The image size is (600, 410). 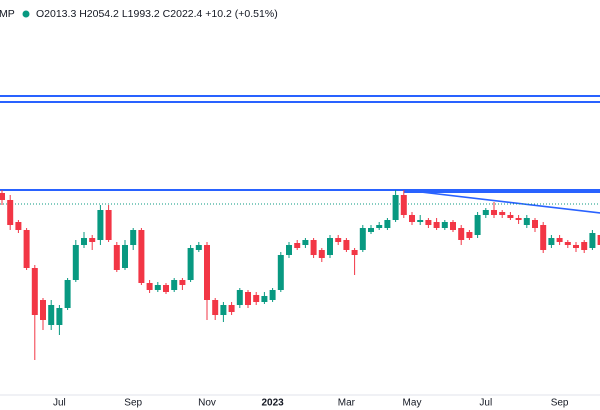 What do you see at coordinates (26, 14) in the screenshot?
I see `status-dot` at bounding box center [26, 14].